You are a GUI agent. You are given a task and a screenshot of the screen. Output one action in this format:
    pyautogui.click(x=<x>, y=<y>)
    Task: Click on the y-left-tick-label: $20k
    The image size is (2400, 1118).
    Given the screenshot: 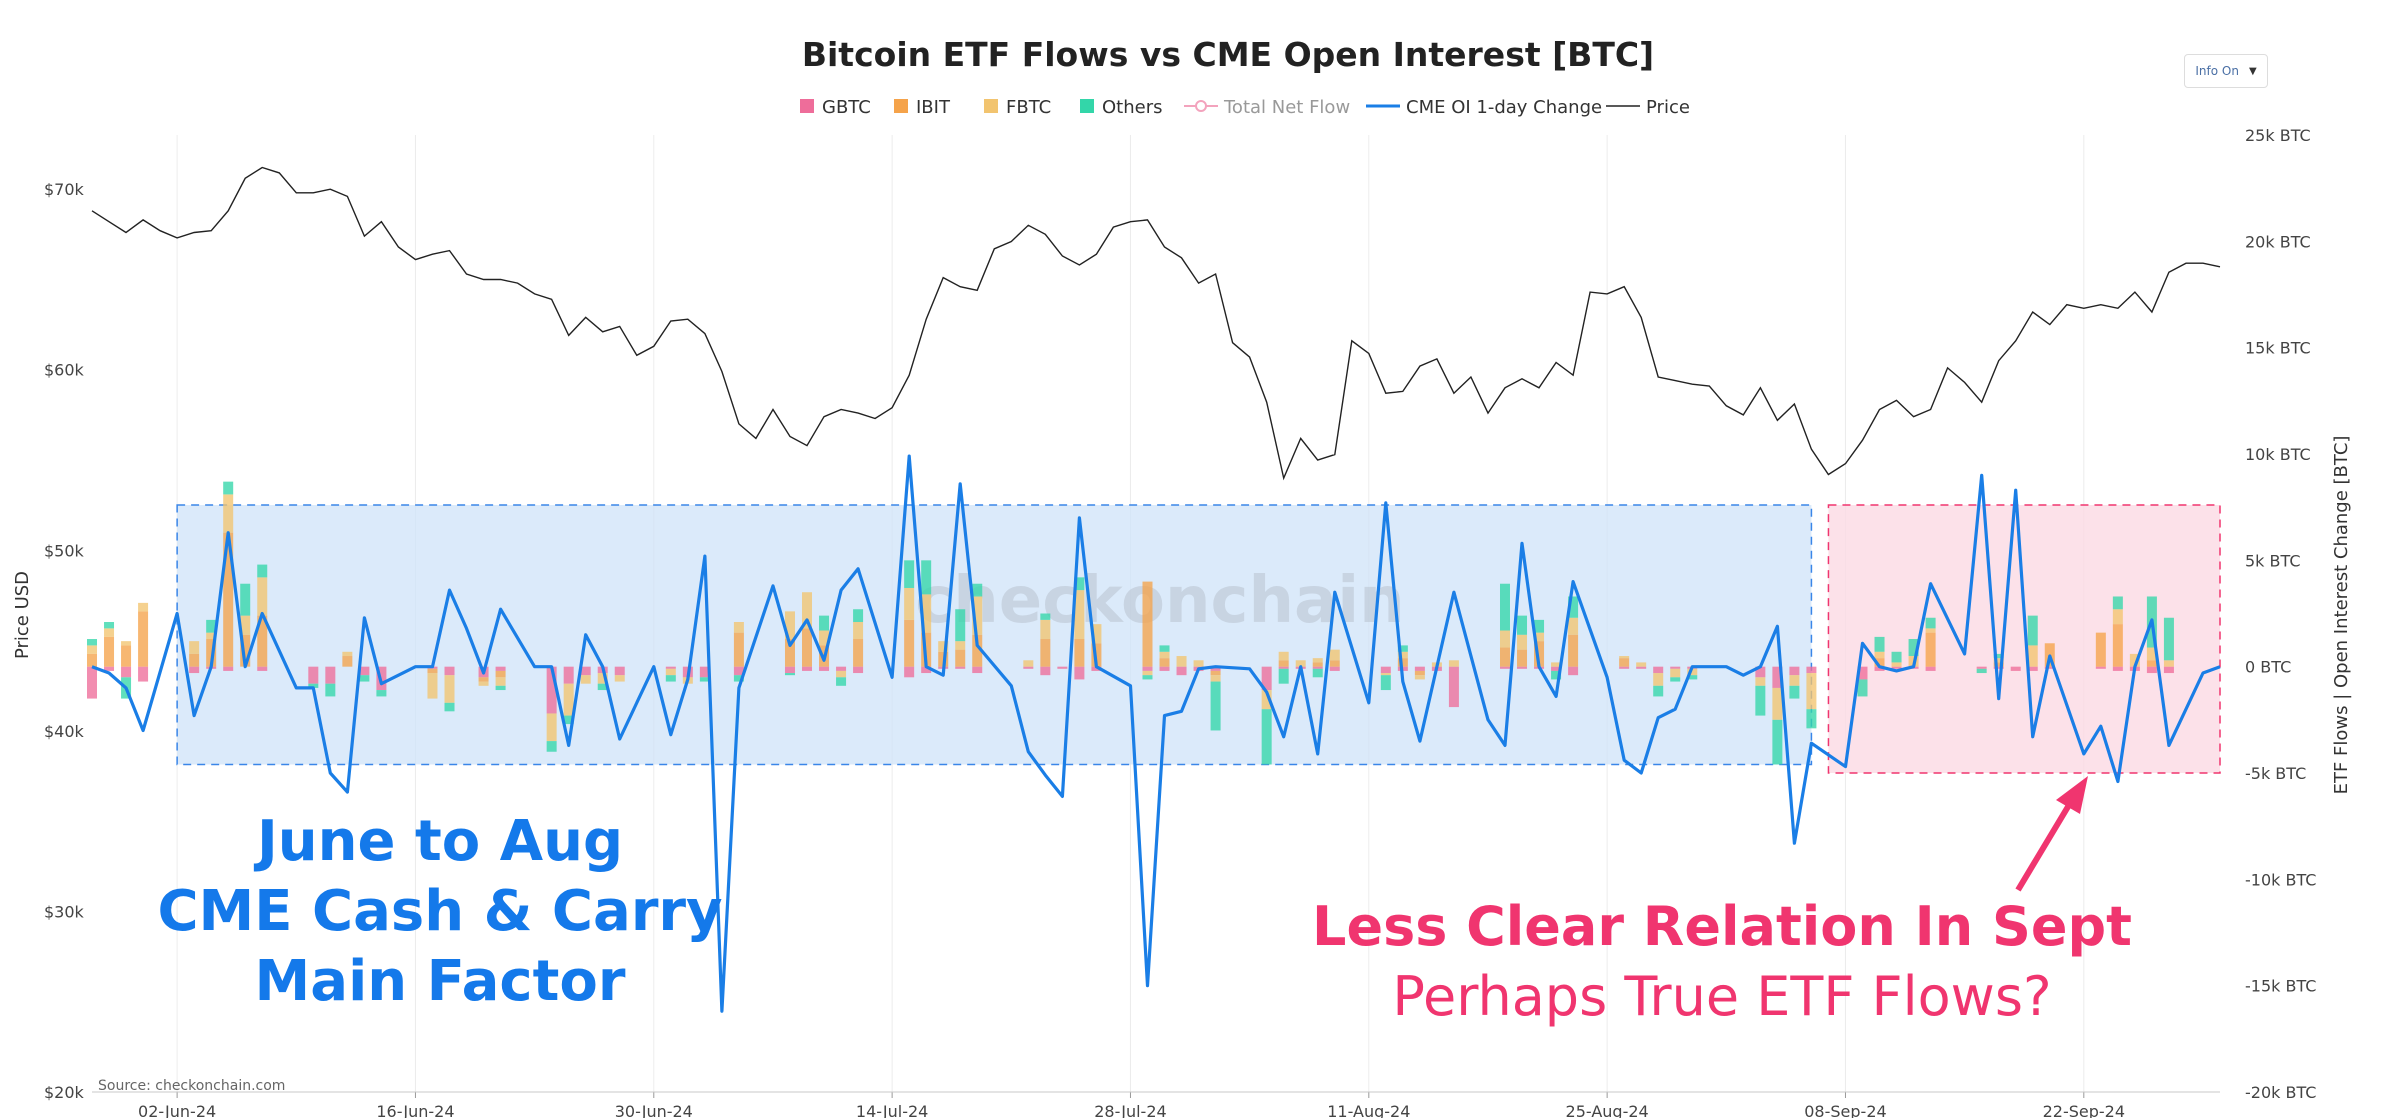 What is the action you would take?
    pyautogui.click(x=64, y=1092)
    